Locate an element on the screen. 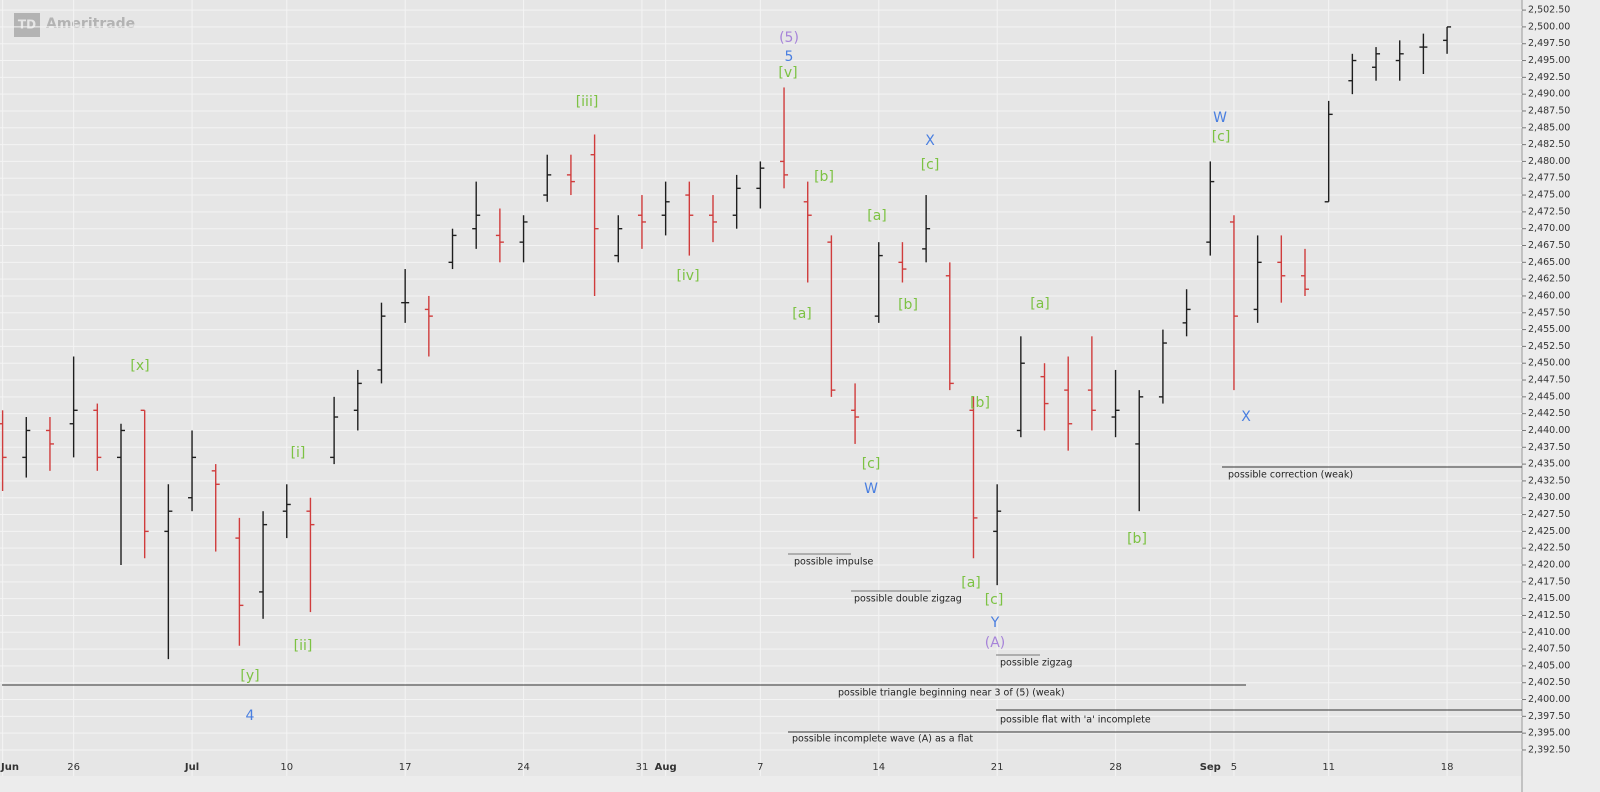 The width and height of the screenshot is (1600, 792). wave-label: (5) is located at coordinates (789, 38).